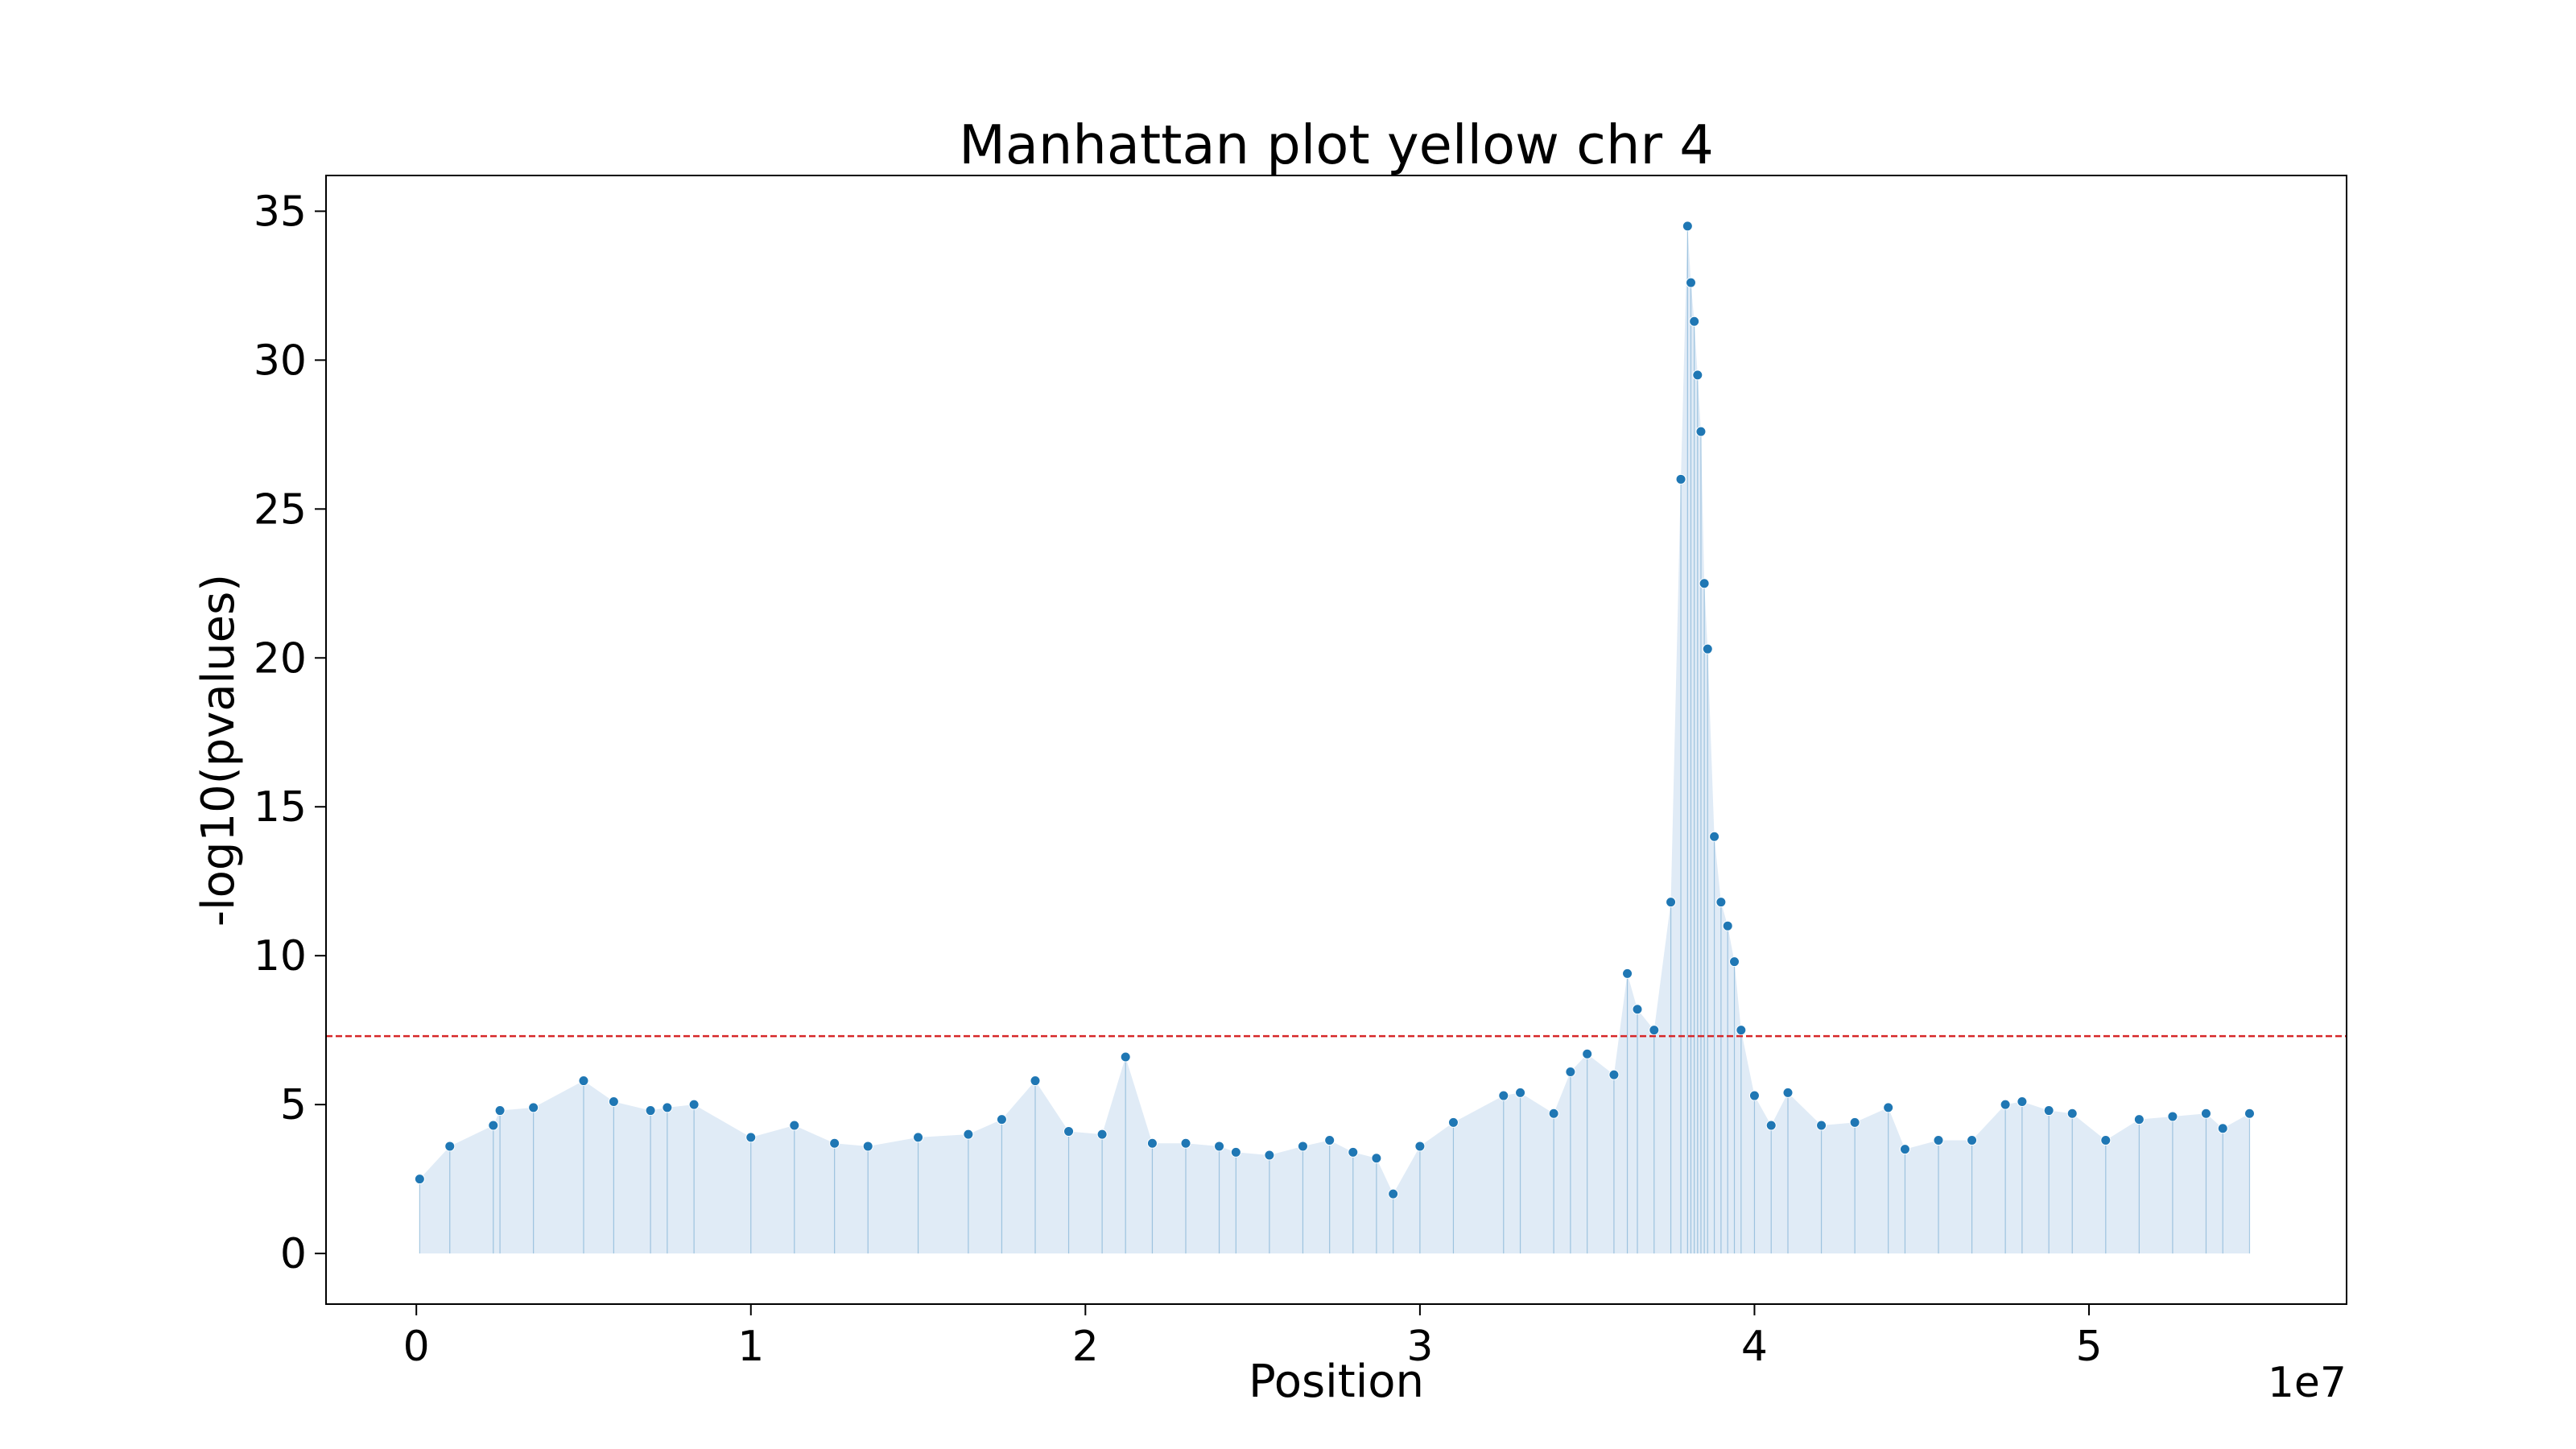  Describe the element at coordinates (1754, 1347) in the screenshot. I see `x-tick-label: 4` at that location.